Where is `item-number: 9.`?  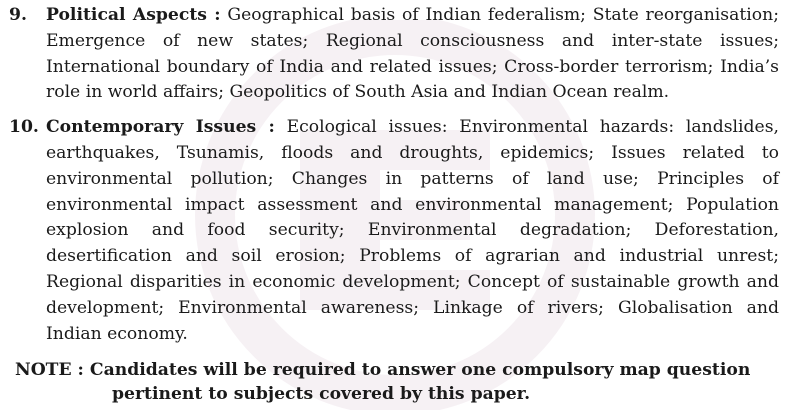
item-number: 9. is located at coordinates (18, 15).